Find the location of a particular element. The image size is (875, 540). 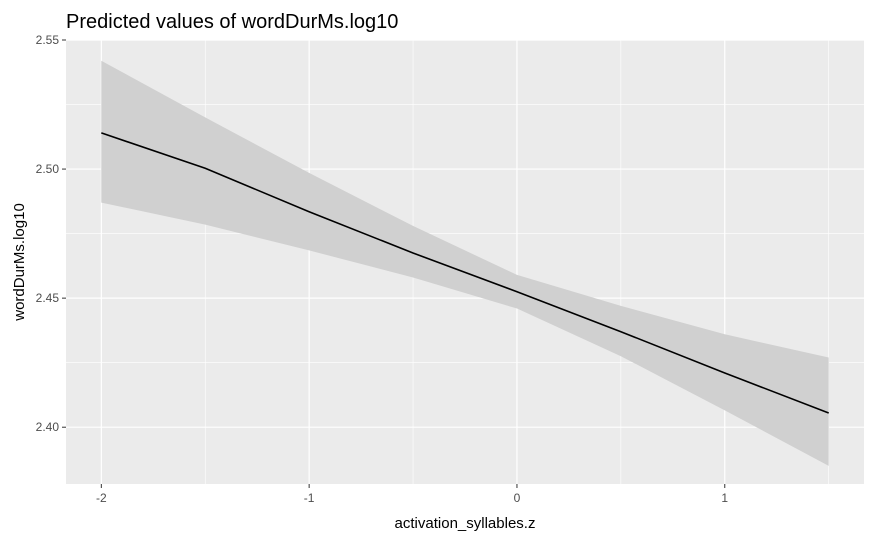

x-axis: -2 -1 0 1 is located at coordinates (412, 494).